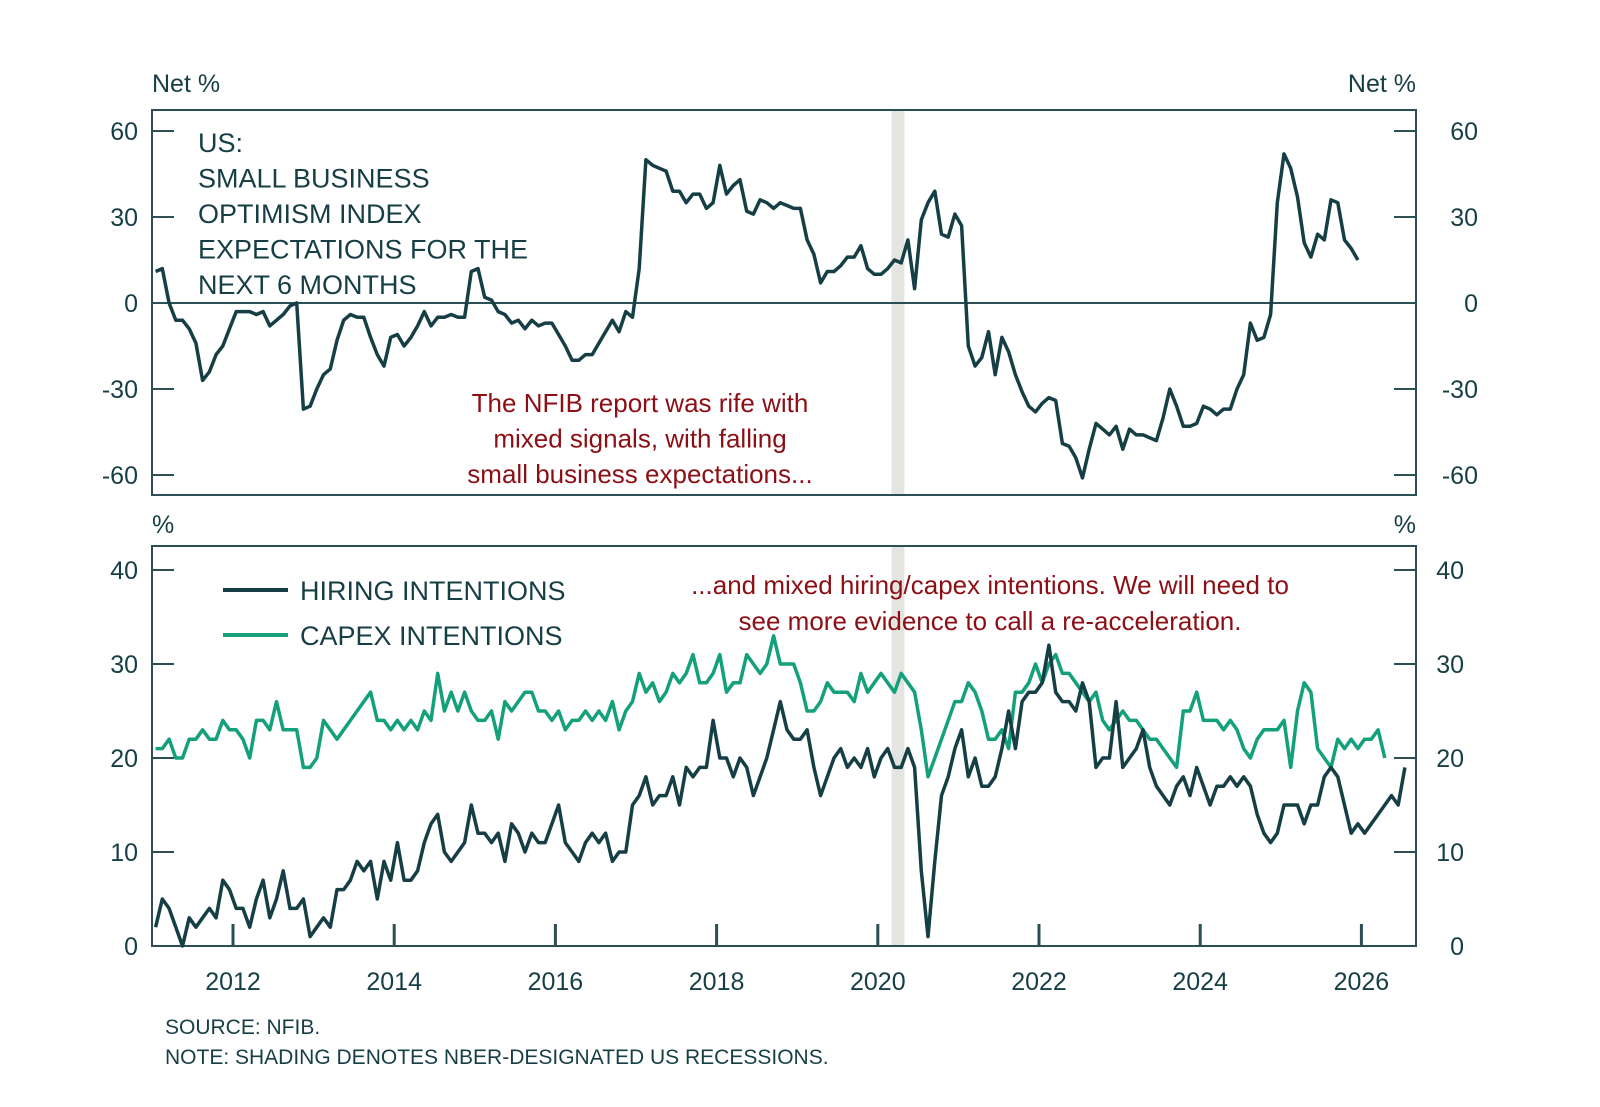  What do you see at coordinates (310, 214) in the screenshot?
I see `chart-title-line: OPTIMISM INDEX` at bounding box center [310, 214].